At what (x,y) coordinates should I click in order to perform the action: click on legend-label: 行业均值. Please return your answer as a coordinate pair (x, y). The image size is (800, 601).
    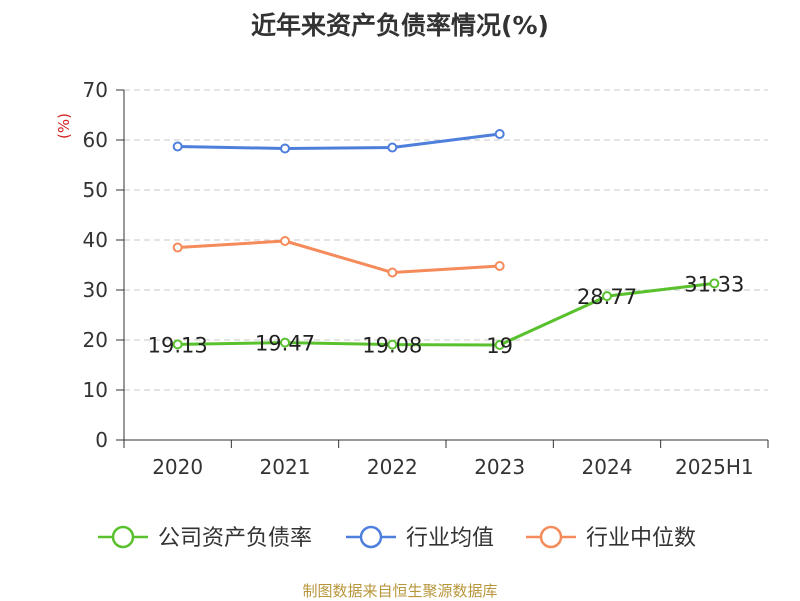
    Looking at the image, I should click on (450, 538).